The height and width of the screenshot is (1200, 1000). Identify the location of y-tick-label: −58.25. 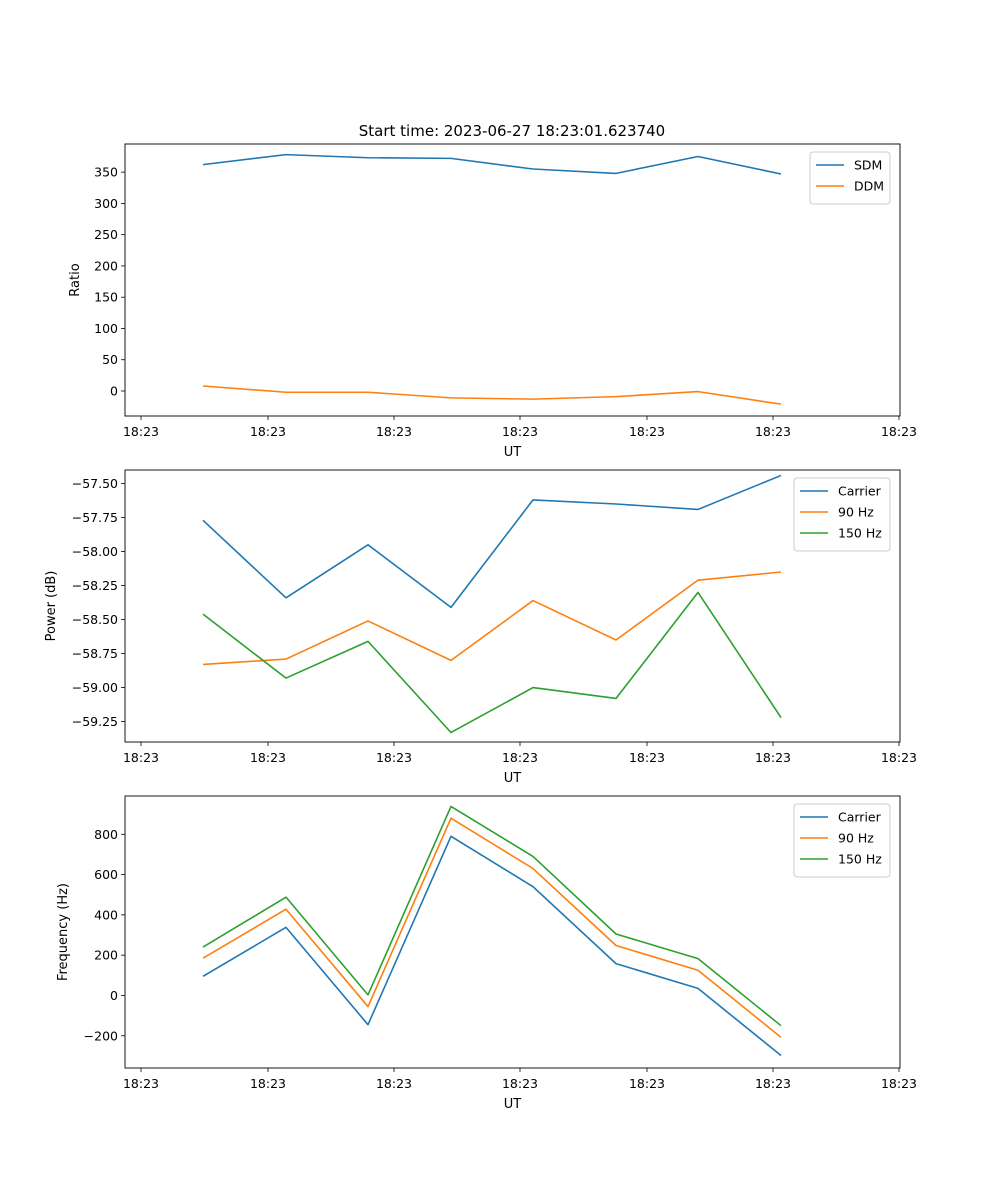
(95, 585).